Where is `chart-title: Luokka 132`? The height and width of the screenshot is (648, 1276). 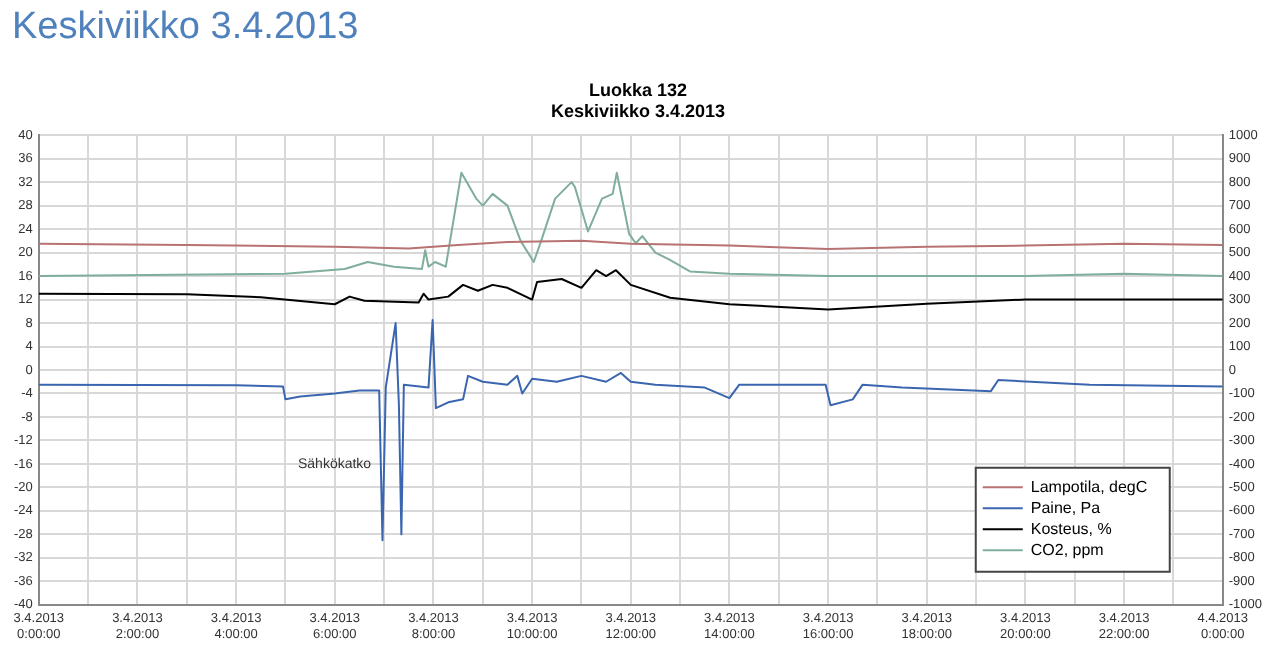 chart-title: Luokka 132 is located at coordinates (638, 89).